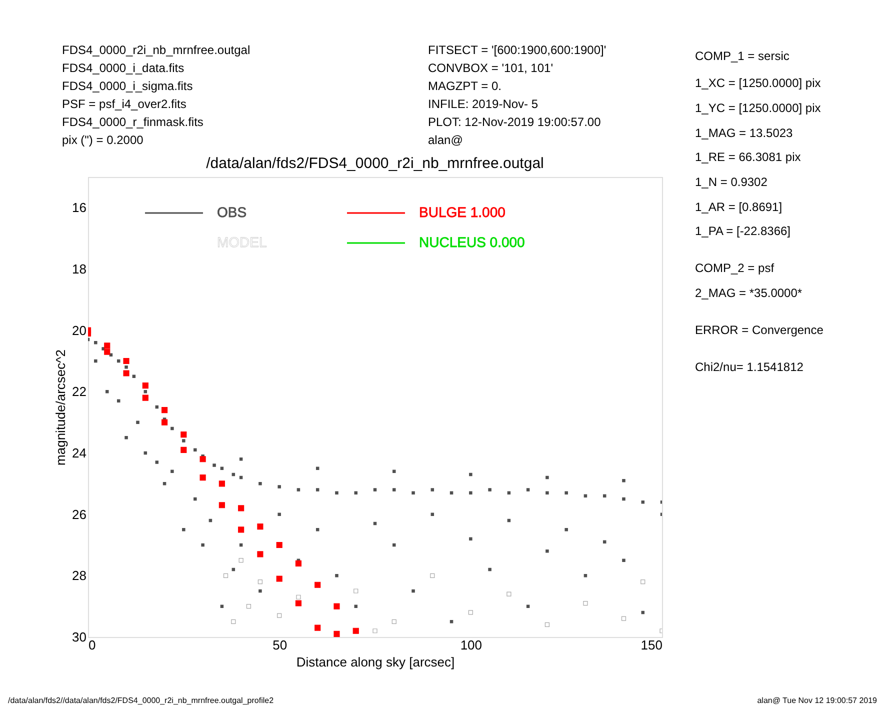 This screenshot has width=885, height=708. What do you see at coordinates (738, 207) in the screenshot?
I see `text: 1_AR = [0.8691]` at bounding box center [738, 207].